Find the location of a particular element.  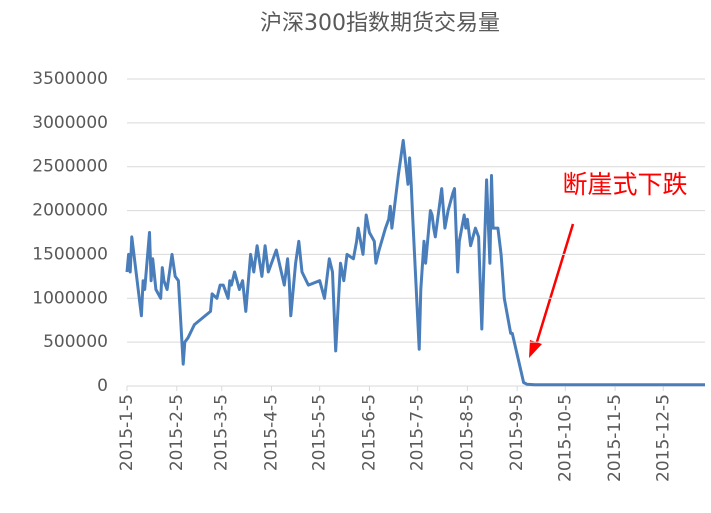

y-tick-label: 1500000 is located at coordinates (70, 254).